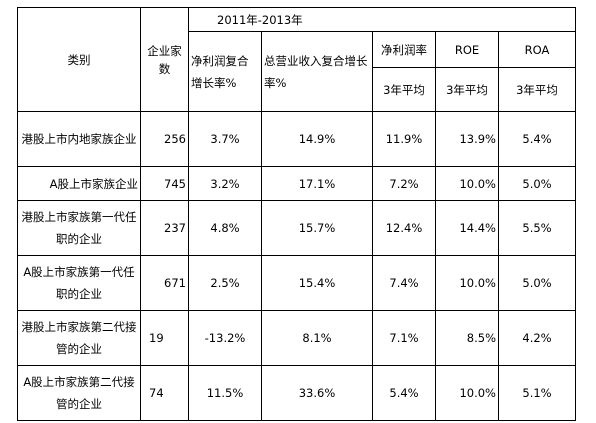 This screenshot has height=423, width=596. I want to click on row-net-margin: 7.1%, so click(404, 338).